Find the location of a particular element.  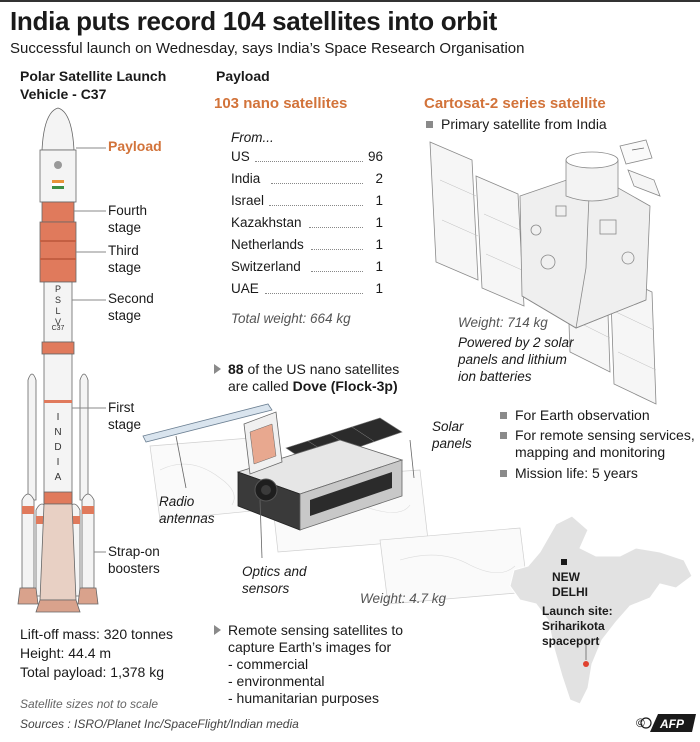

country-name: Switzerland is located at coordinates (266, 266).